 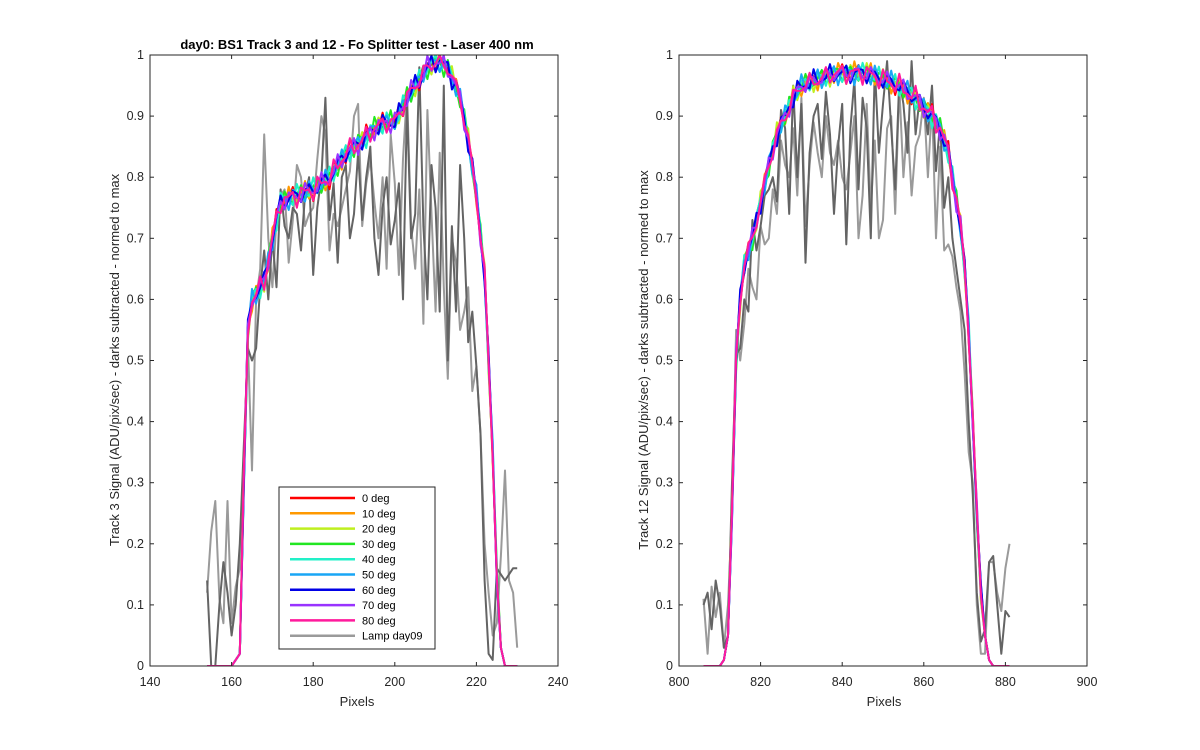 What do you see at coordinates (679, 682) in the screenshot?
I see `x-tick-label: 800` at bounding box center [679, 682].